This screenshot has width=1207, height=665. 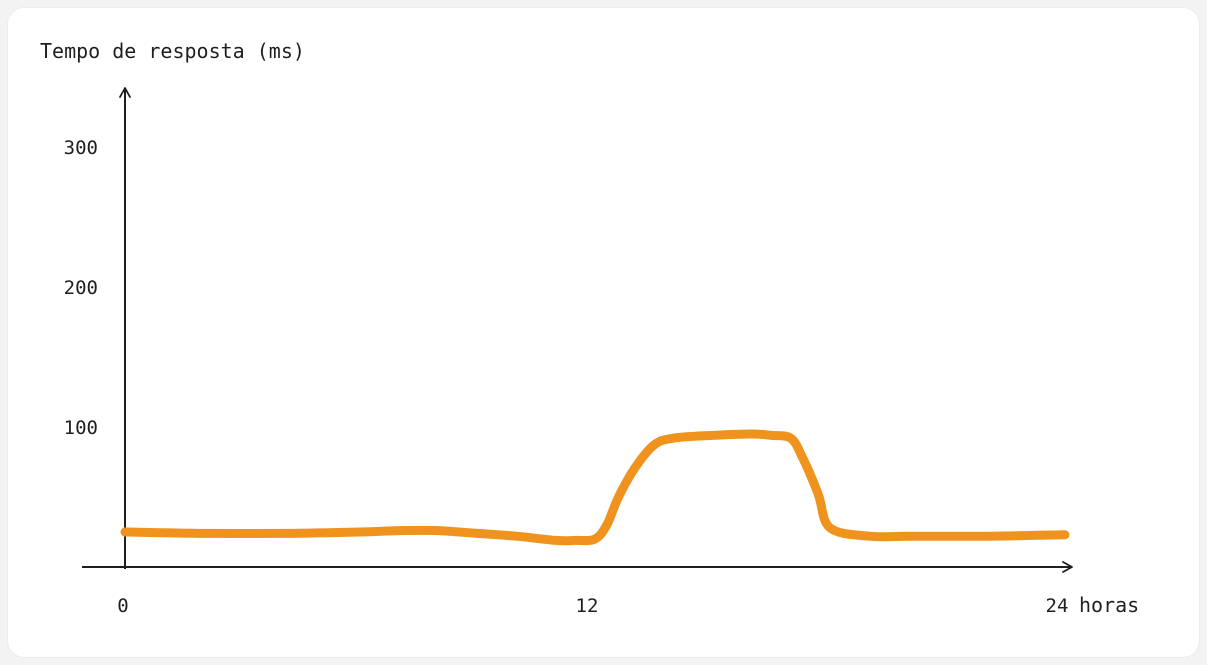 What do you see at coordinates (172, 51) in the screenshot?
I see `y-axis-label: Tempo de resposta (ms)` at bounding box center [172, 51].